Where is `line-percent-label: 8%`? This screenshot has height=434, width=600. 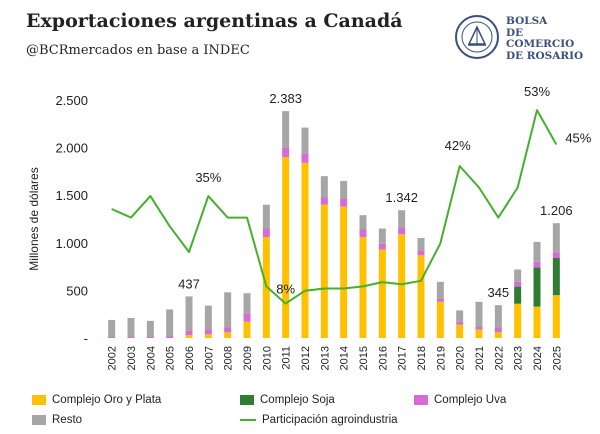
line-percent-label: 8% is located at coordinates (285, 289).